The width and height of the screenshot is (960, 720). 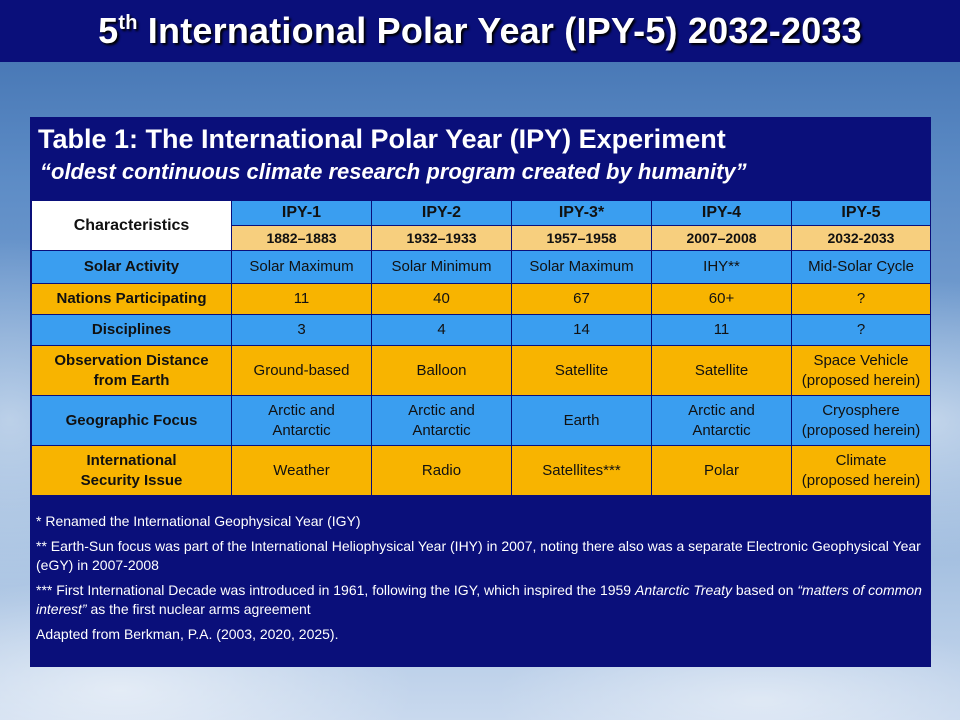 What do you see at coordinates (441, 370) in the screenshot?
I see `table-cell: Balloon` at bounding box center [441, 370].